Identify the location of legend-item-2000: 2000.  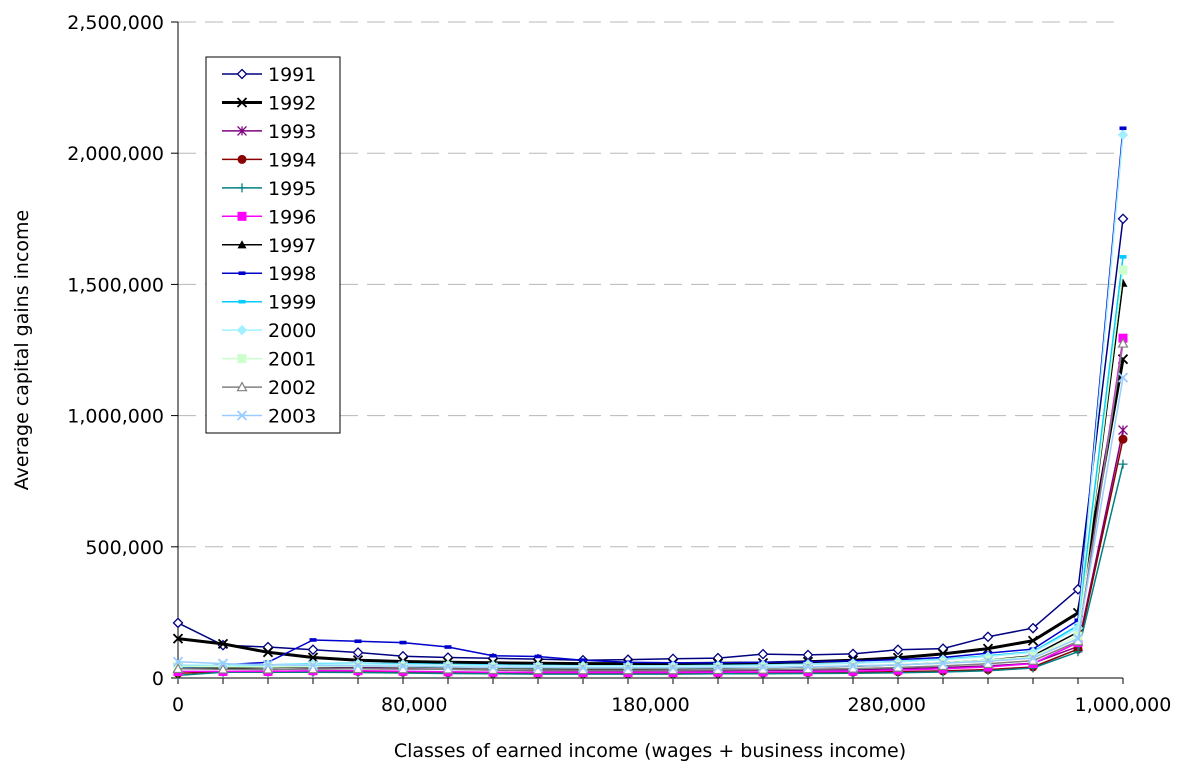
(269, 331).